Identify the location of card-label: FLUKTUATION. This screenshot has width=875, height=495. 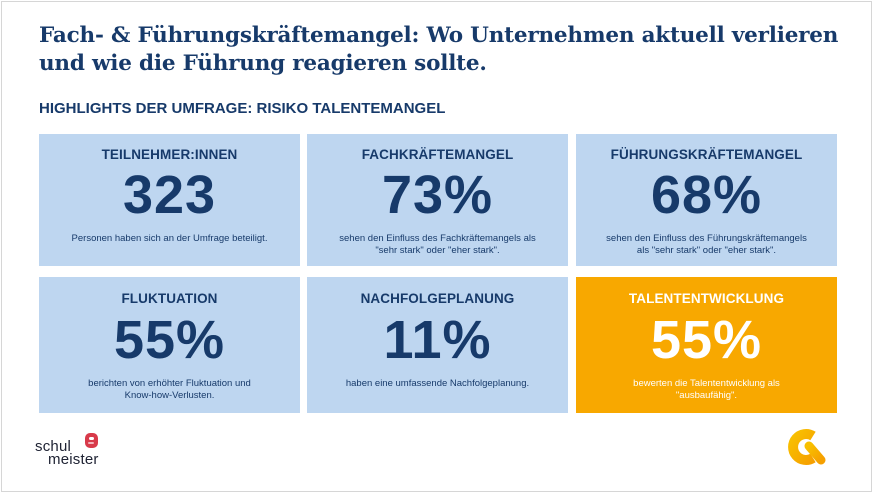
(169, 298).